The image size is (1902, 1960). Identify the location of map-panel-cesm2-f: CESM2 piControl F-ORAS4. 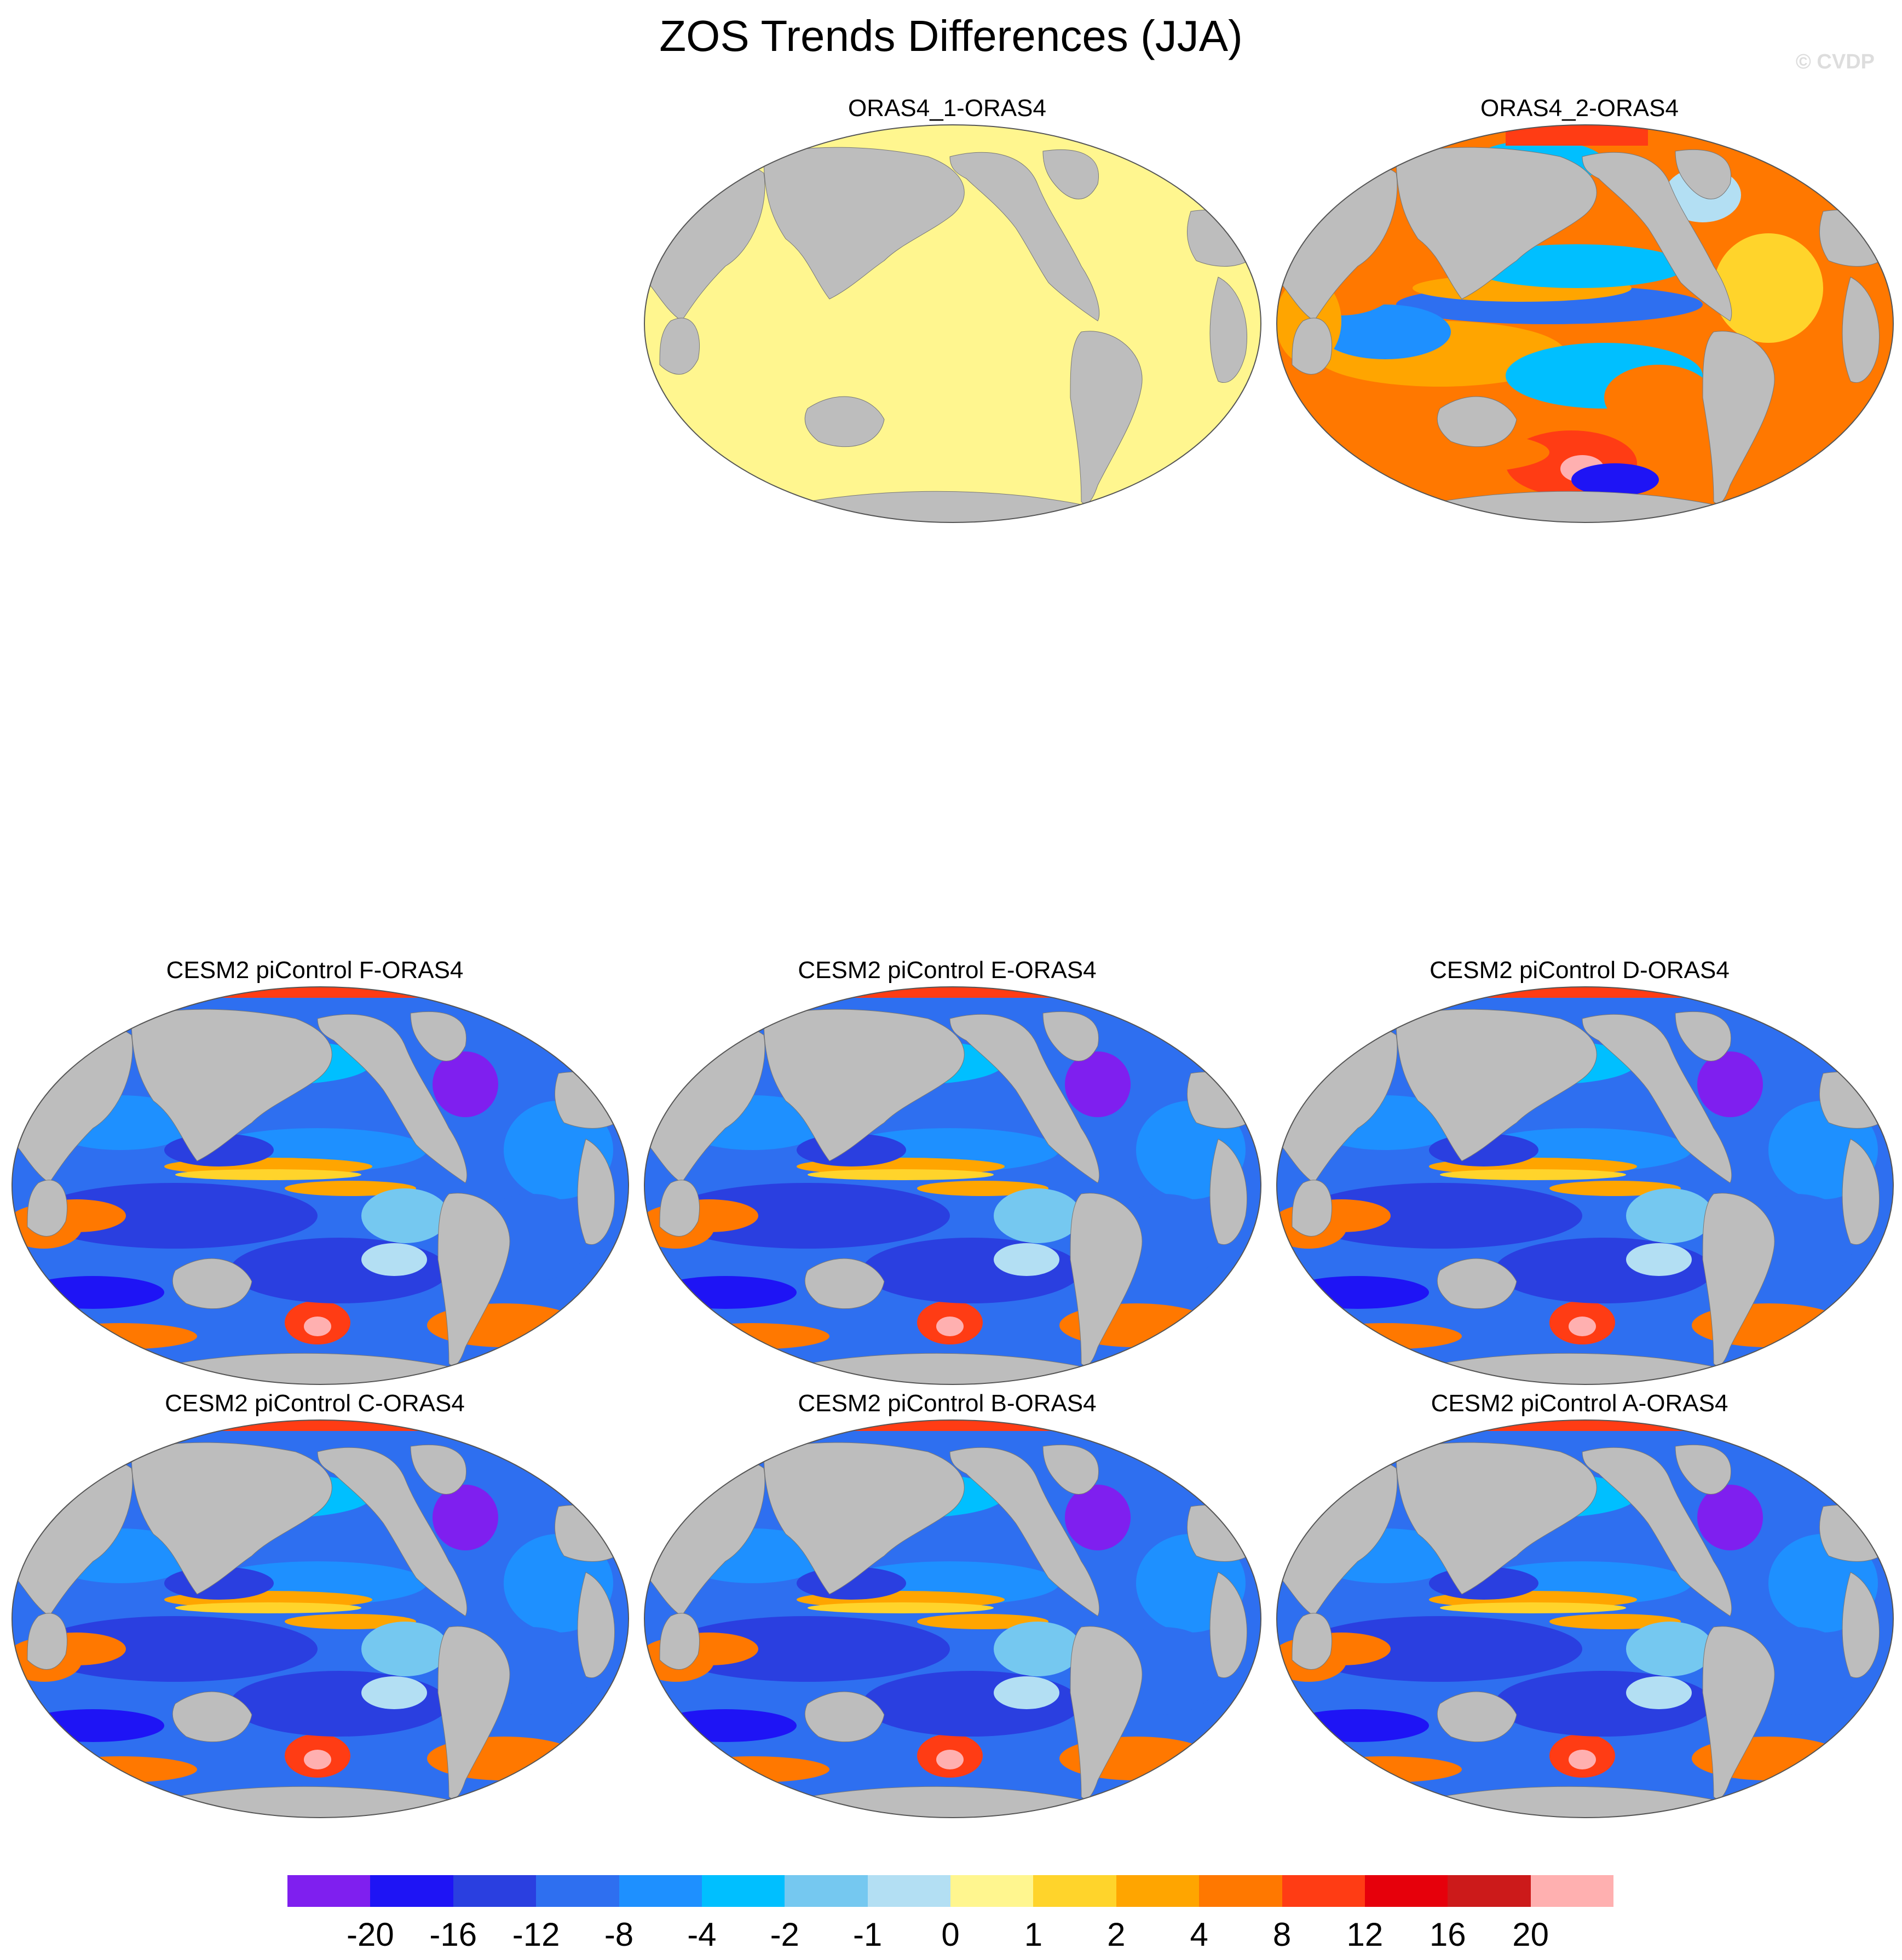
(316, 1173).